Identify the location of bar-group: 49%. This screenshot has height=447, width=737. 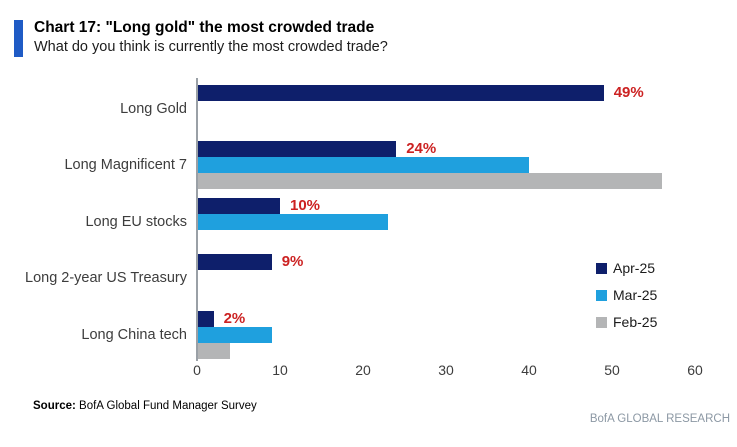
(446, 106).